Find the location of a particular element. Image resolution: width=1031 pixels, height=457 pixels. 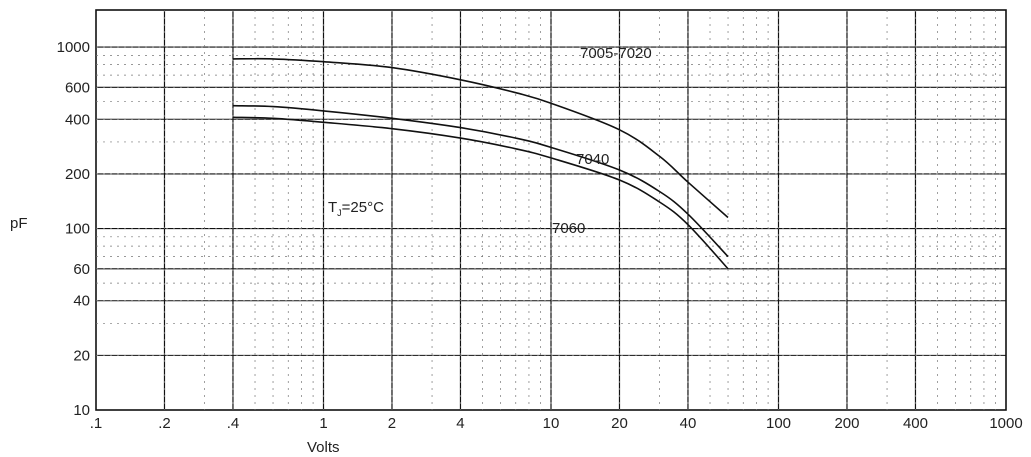

y-tick-label: 100 is located at coordinates (77, 229).